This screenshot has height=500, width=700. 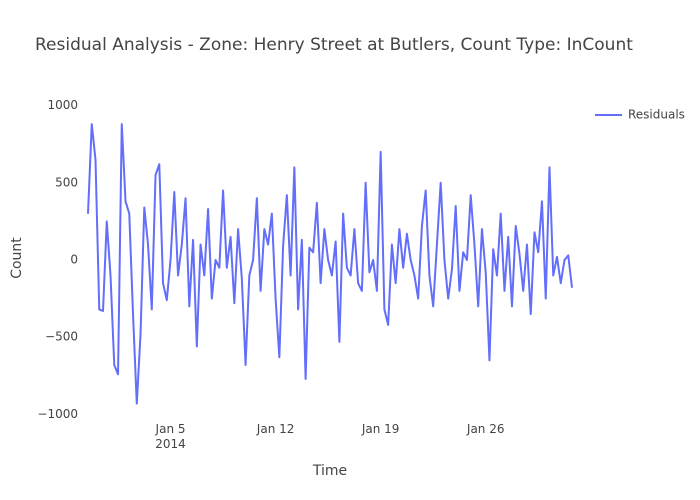 What do you see at coordinates (61, 337) in the screenshot?
I see `y-tick-label: −500` at bounding box center [61, 337].